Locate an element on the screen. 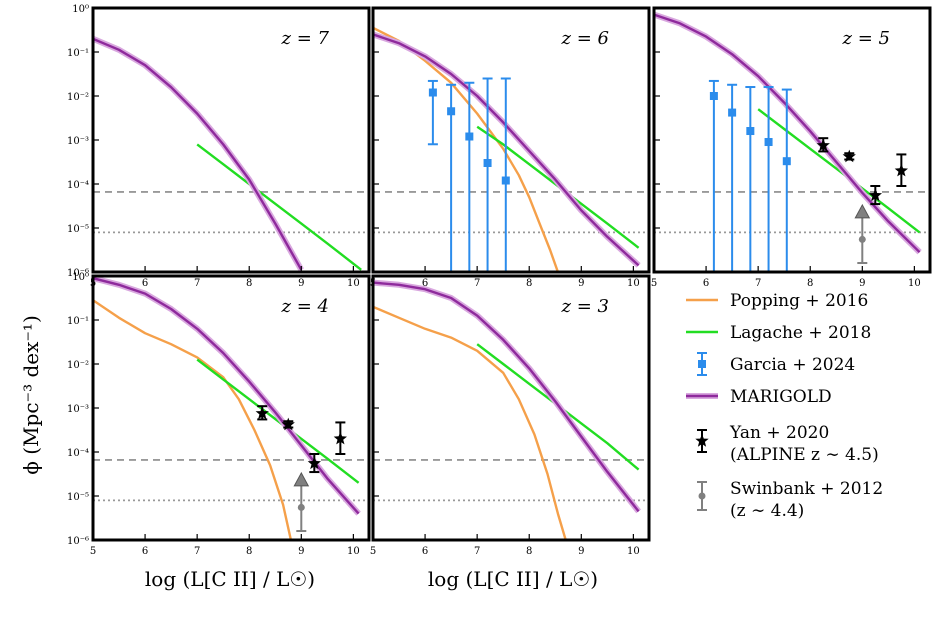 This screenshot has width=933, height=618. panel-title: z = 3 is located at coordinates (585, 306).